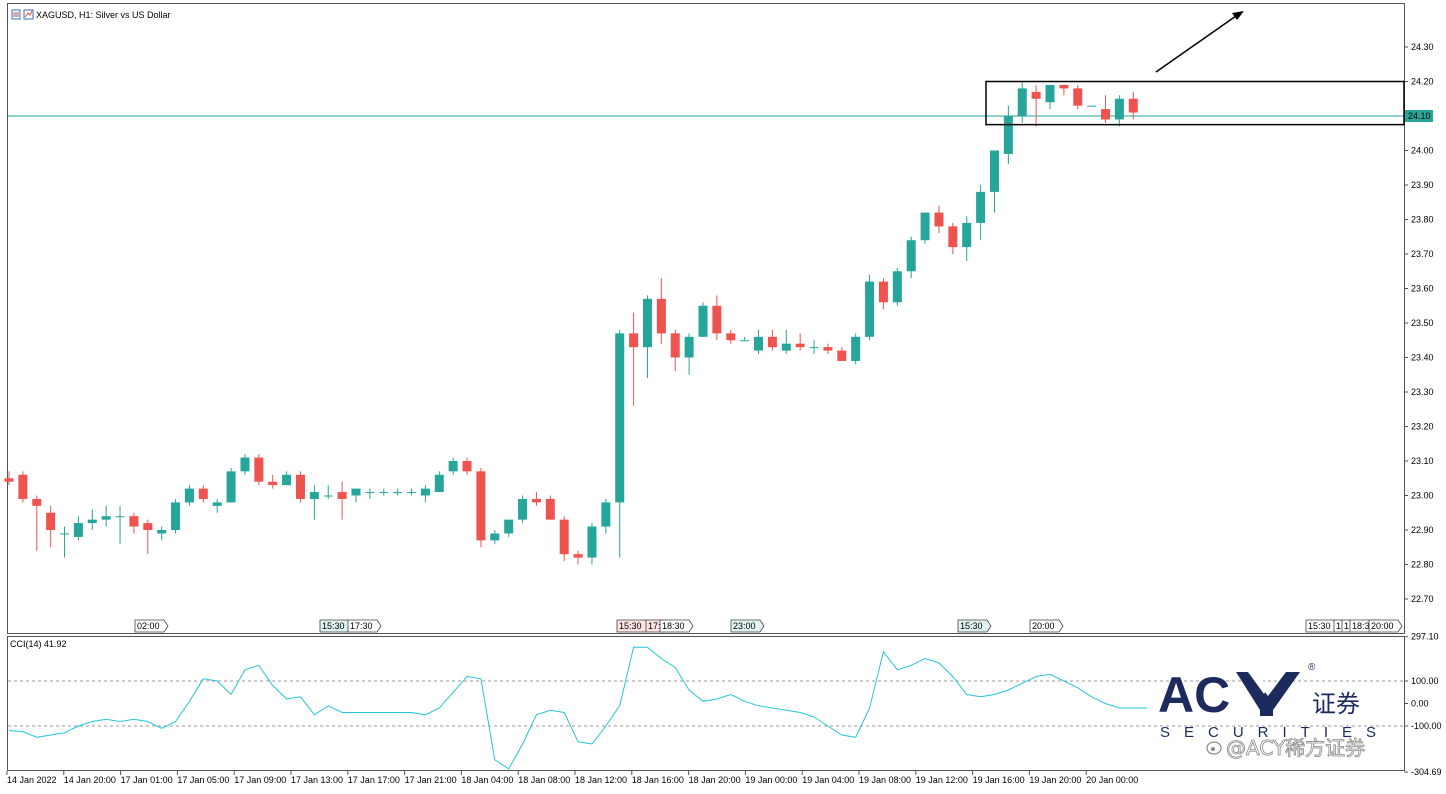 This screenshot has height=794, width=1446. I want to click on time-tag: 15:30, so click(974, 626).